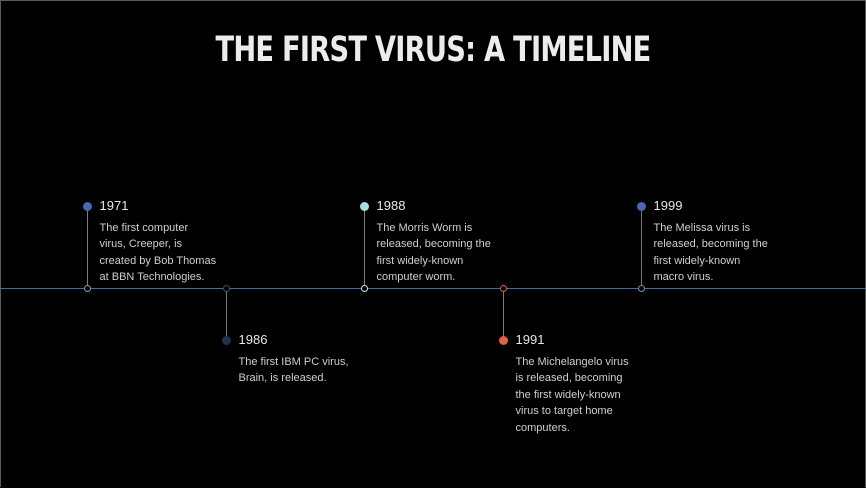  Describe the element at coordinates (175, 277) in the screenshot. I see `event-description-line: at BBN Technologies.` at that location.